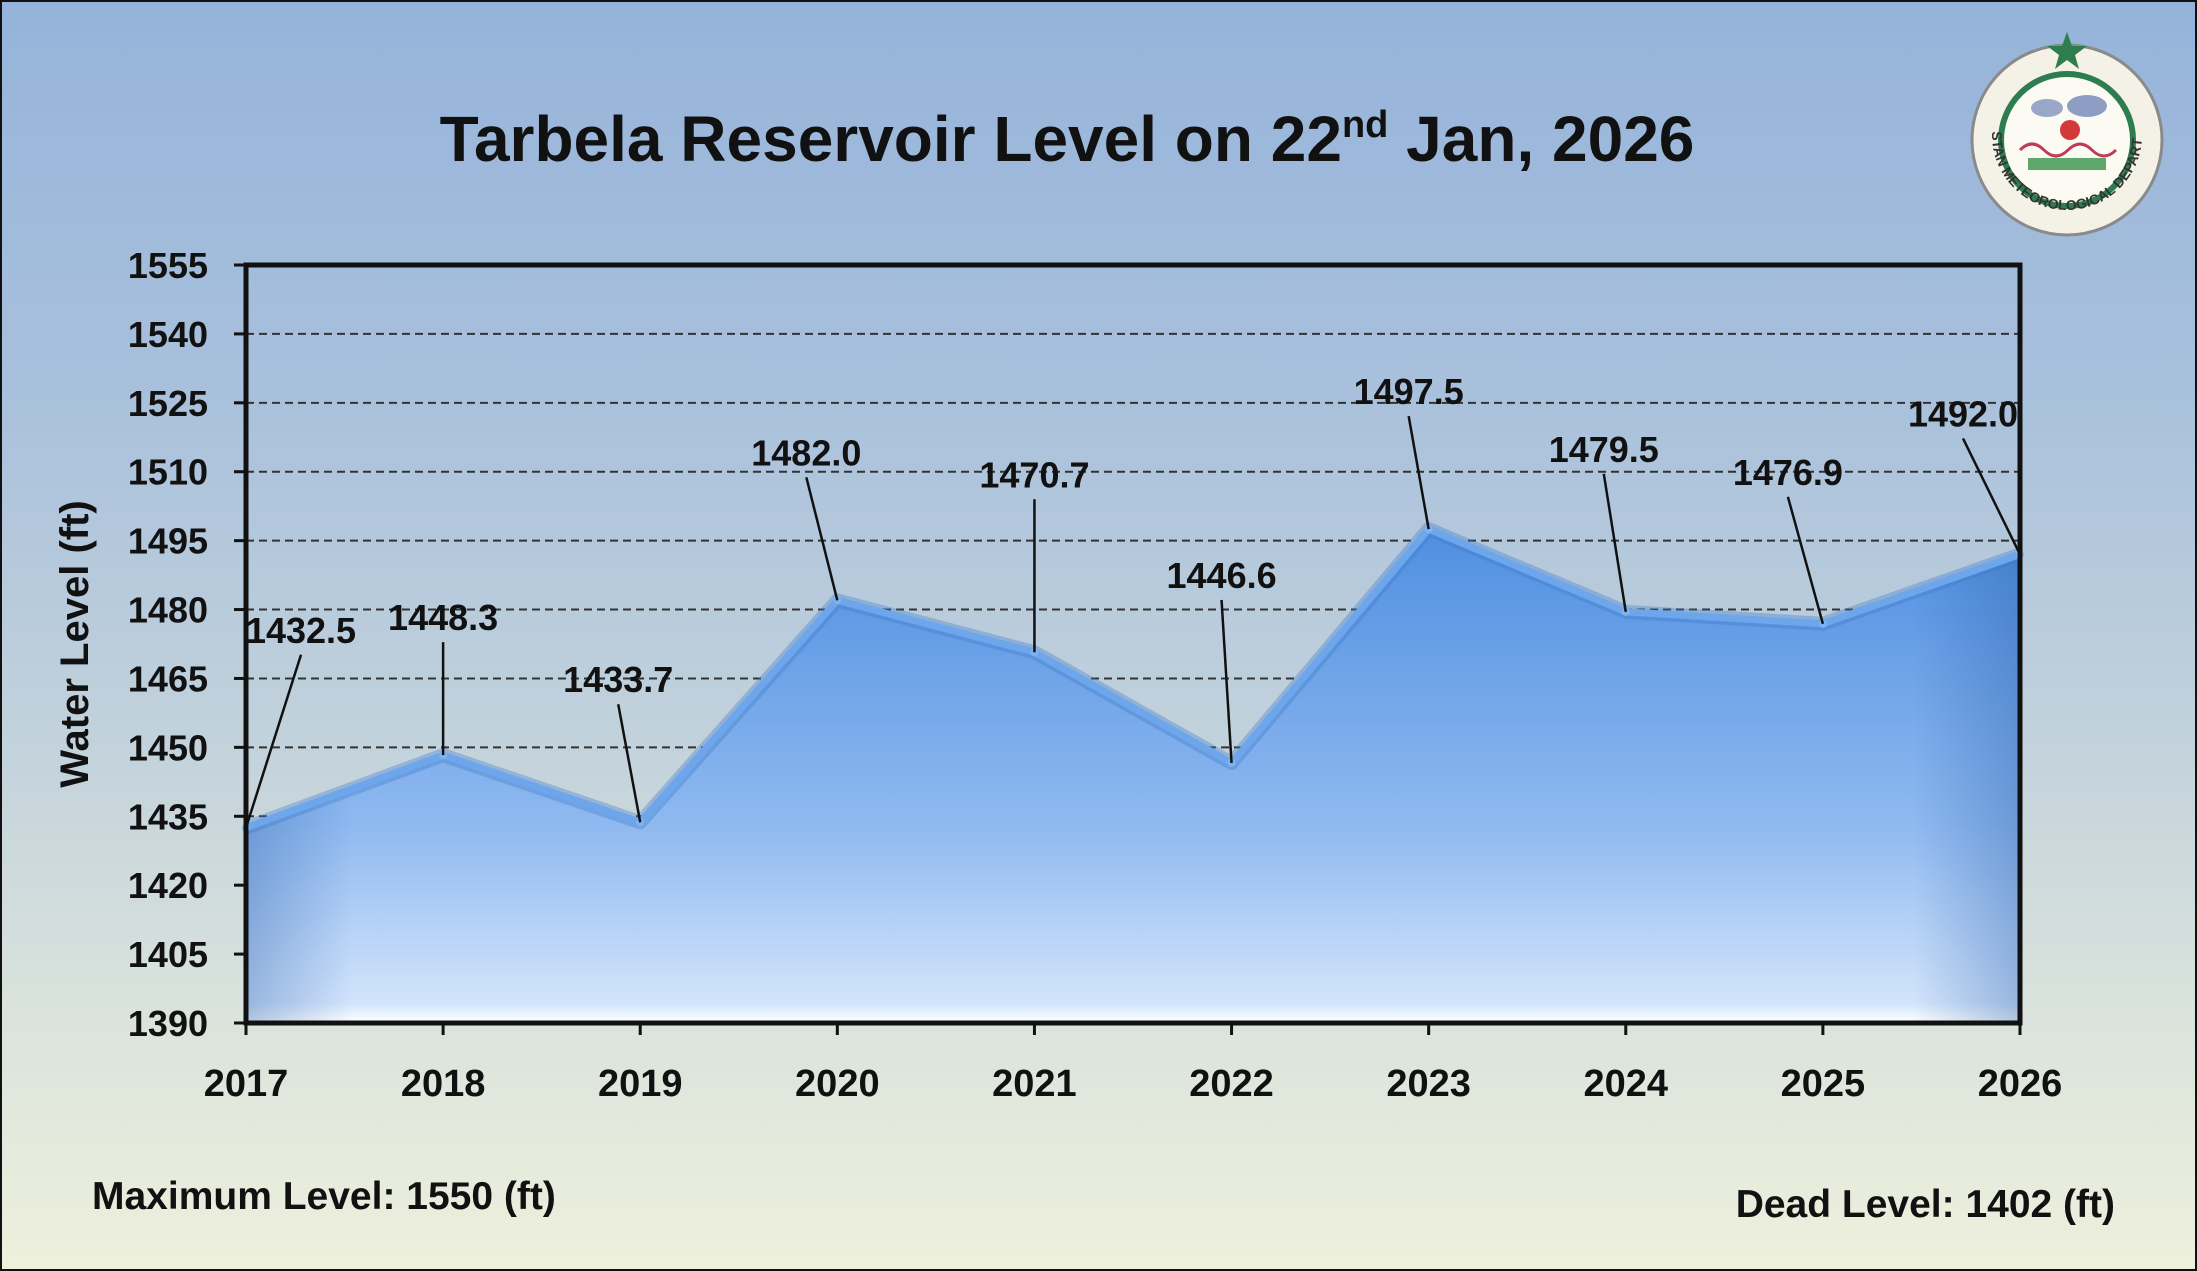 The height and width of the screenshot is (1271, 2197). I want to click on x-tick-label: 2019, so click(640, 1084).